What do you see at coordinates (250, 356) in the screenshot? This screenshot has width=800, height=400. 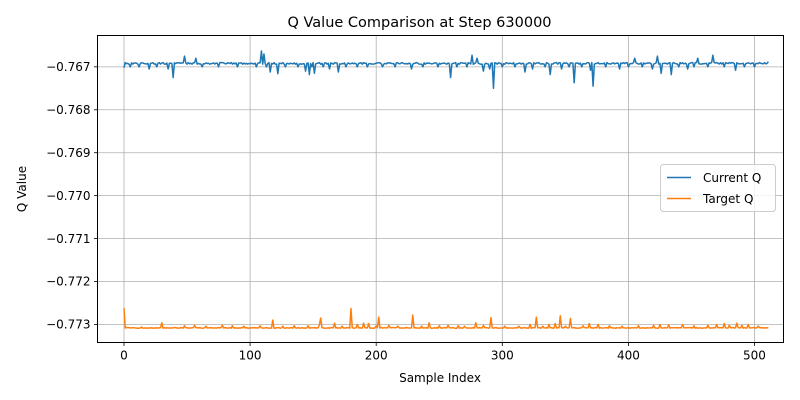 I see `x-tick-label: 100` at bounding box center [250, 356].